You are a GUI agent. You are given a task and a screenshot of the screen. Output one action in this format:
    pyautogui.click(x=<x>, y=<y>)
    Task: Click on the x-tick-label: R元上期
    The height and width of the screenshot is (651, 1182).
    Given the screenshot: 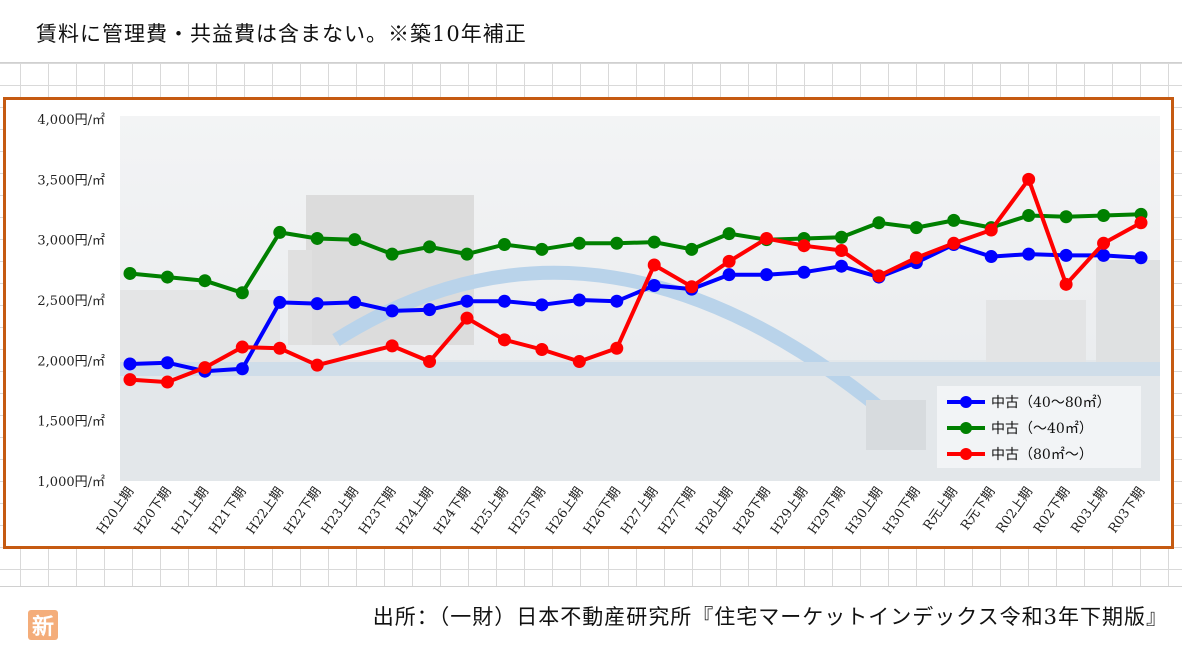 What is the action you would take?
    pyautogui.click(x=941, y=509)
    